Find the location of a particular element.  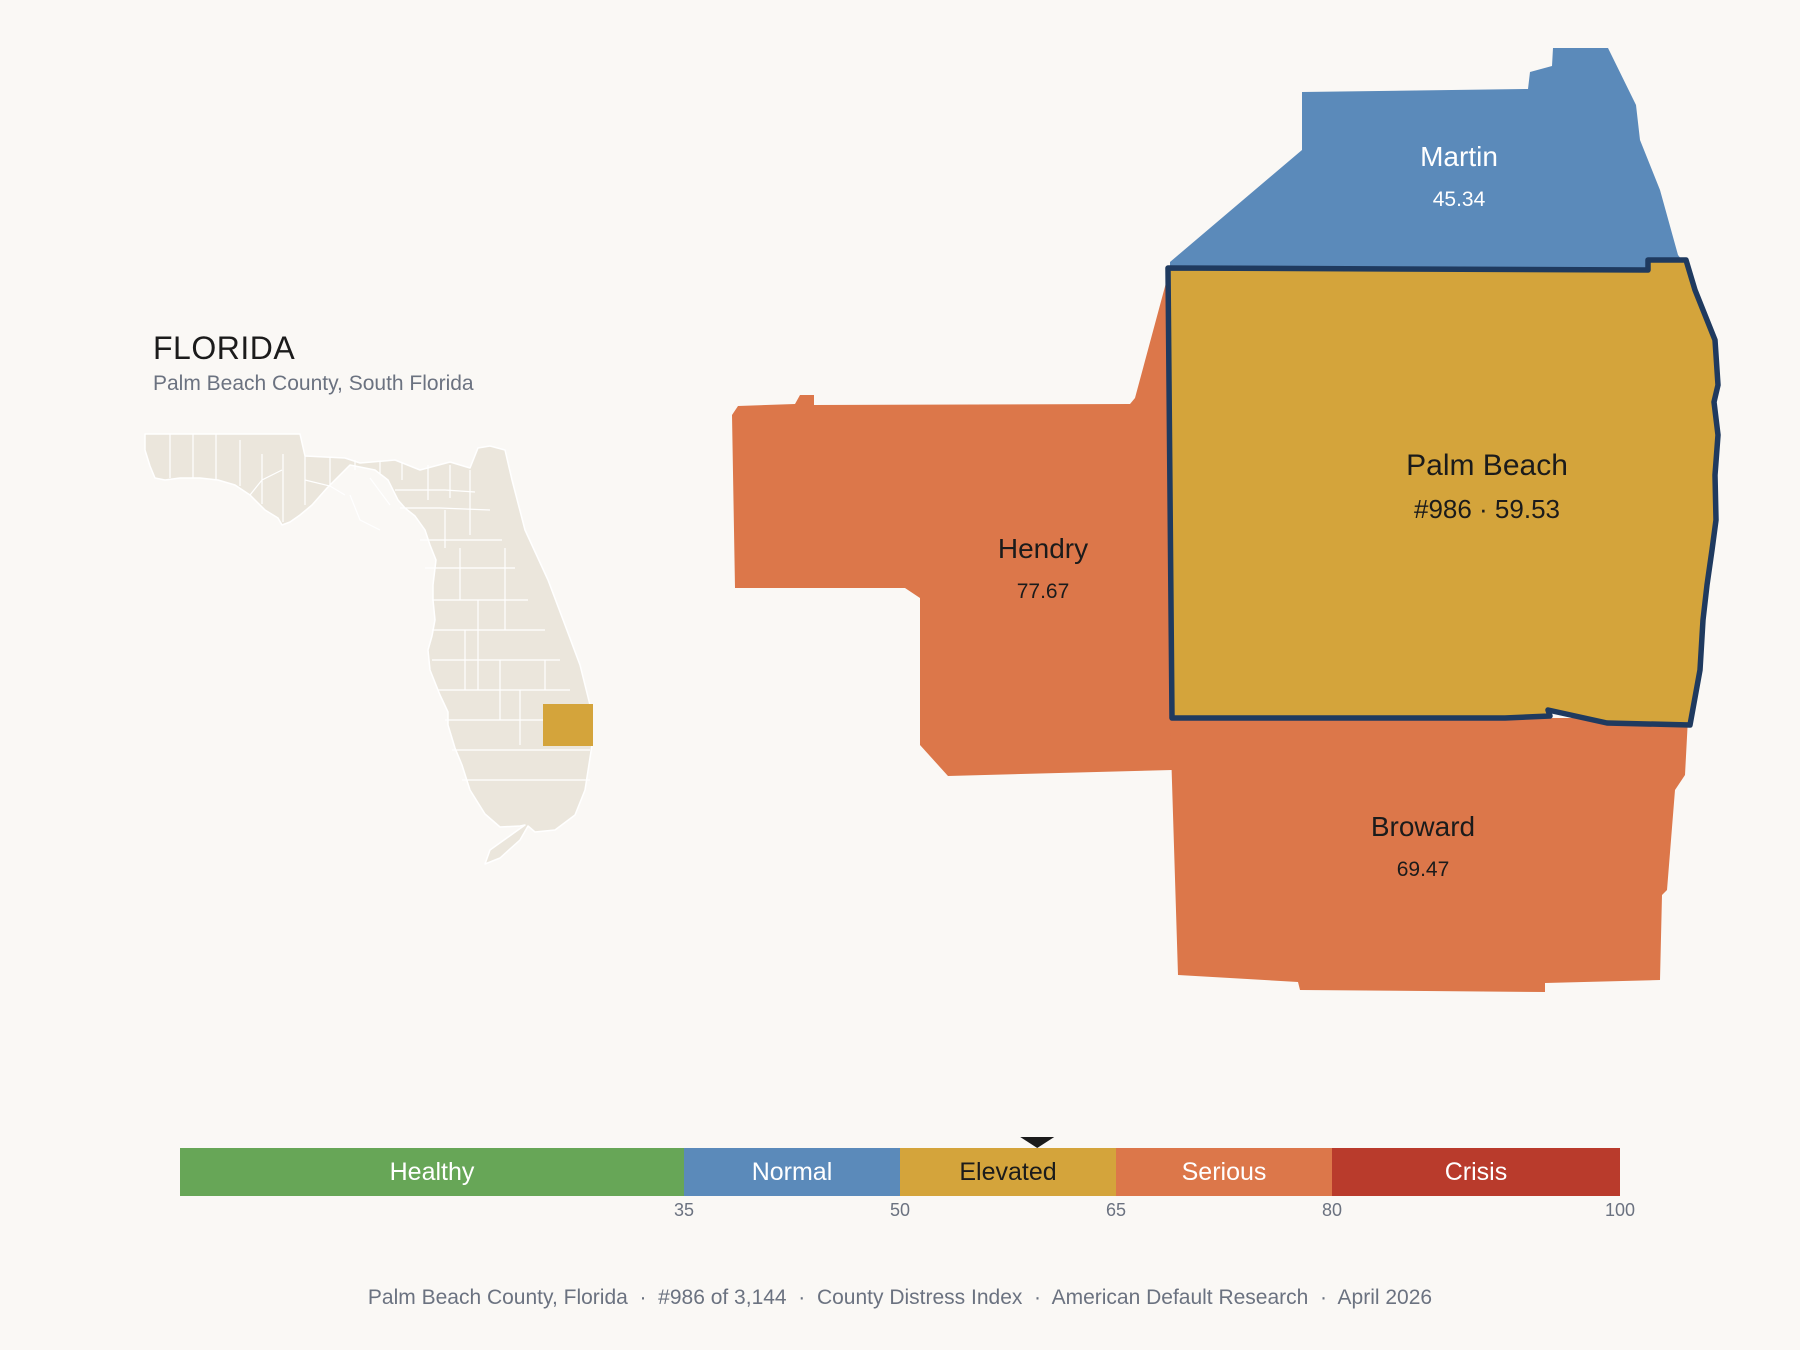

legend-tick-65: 65 is located at coordinates (1116, 1210).